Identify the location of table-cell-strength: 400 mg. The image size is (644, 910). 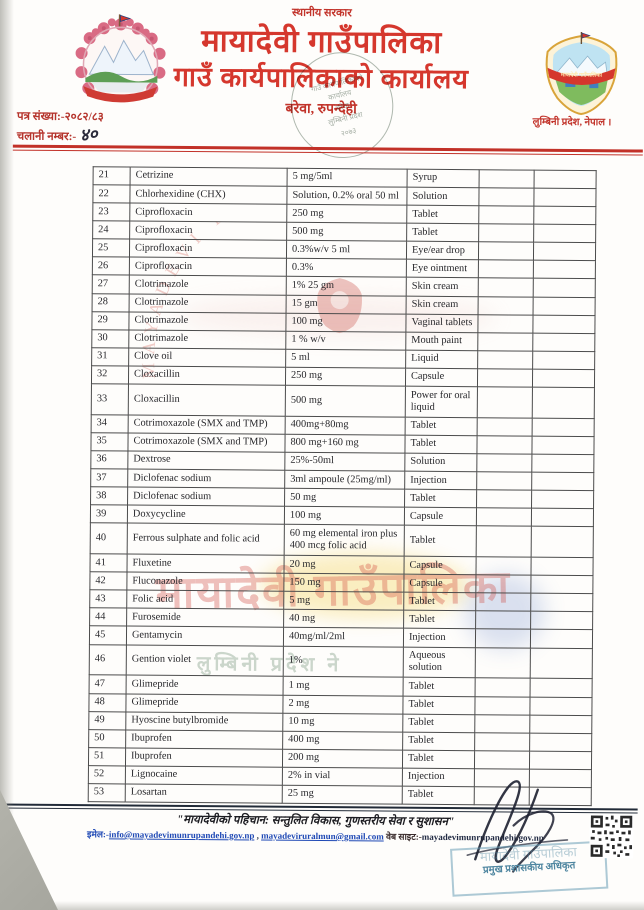
(342, 740).